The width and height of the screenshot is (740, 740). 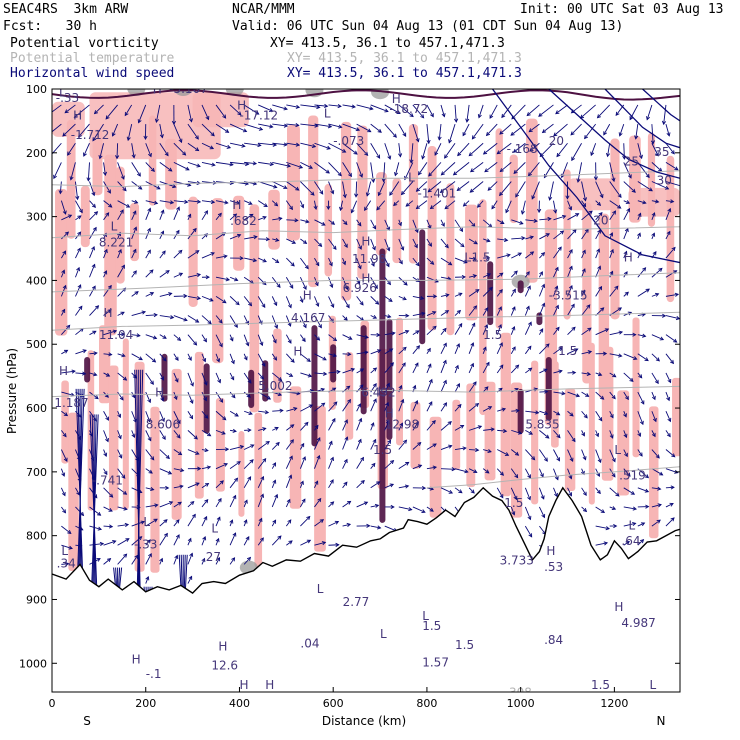 What do you see at coordinates (364, 721) in the screenshot?
I see `x-axis-label: Distance (km)` at bounding box center [364, 721].